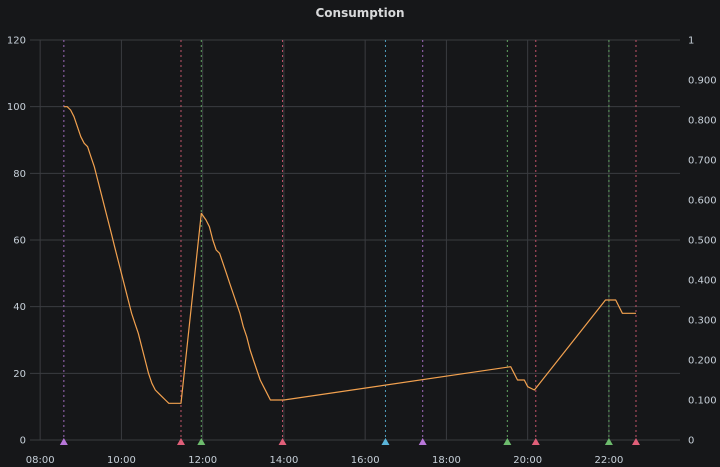 The width and height of the screenshot is (720, 467). I want to click on x-tick-label: 22:00, so click(608, 460).